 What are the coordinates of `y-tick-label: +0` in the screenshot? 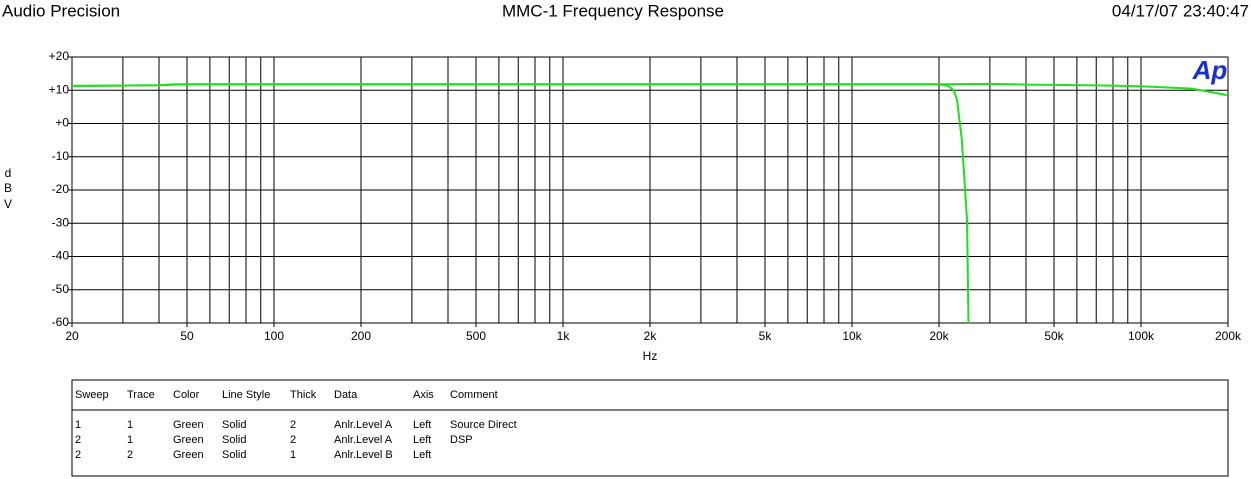 It's located at (62, 123).